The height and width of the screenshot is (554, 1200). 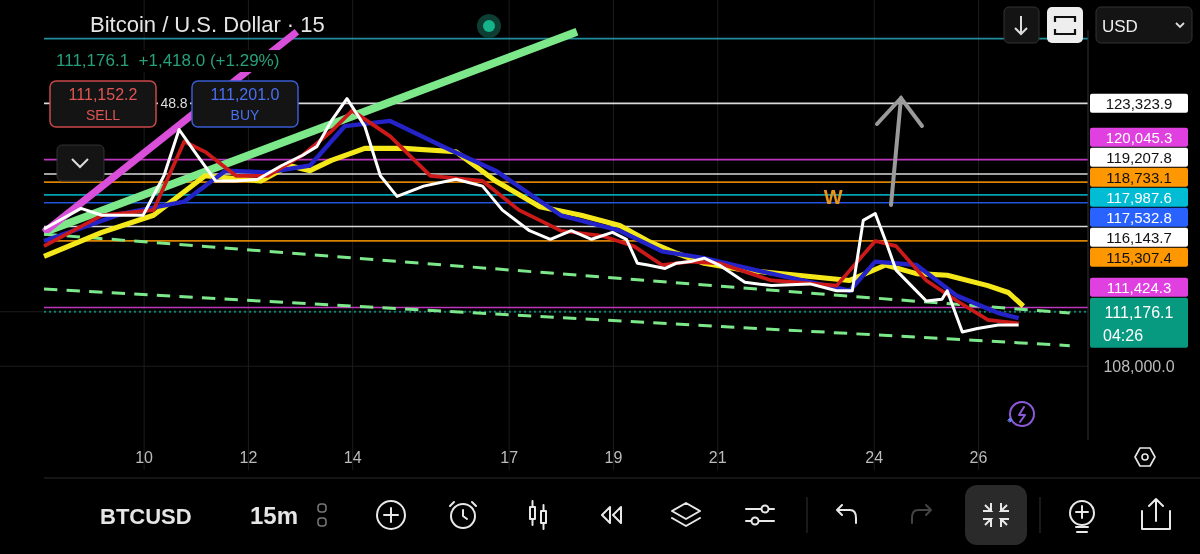 I want to click on annotation: 111,152.2, so click(x=103, y=94).